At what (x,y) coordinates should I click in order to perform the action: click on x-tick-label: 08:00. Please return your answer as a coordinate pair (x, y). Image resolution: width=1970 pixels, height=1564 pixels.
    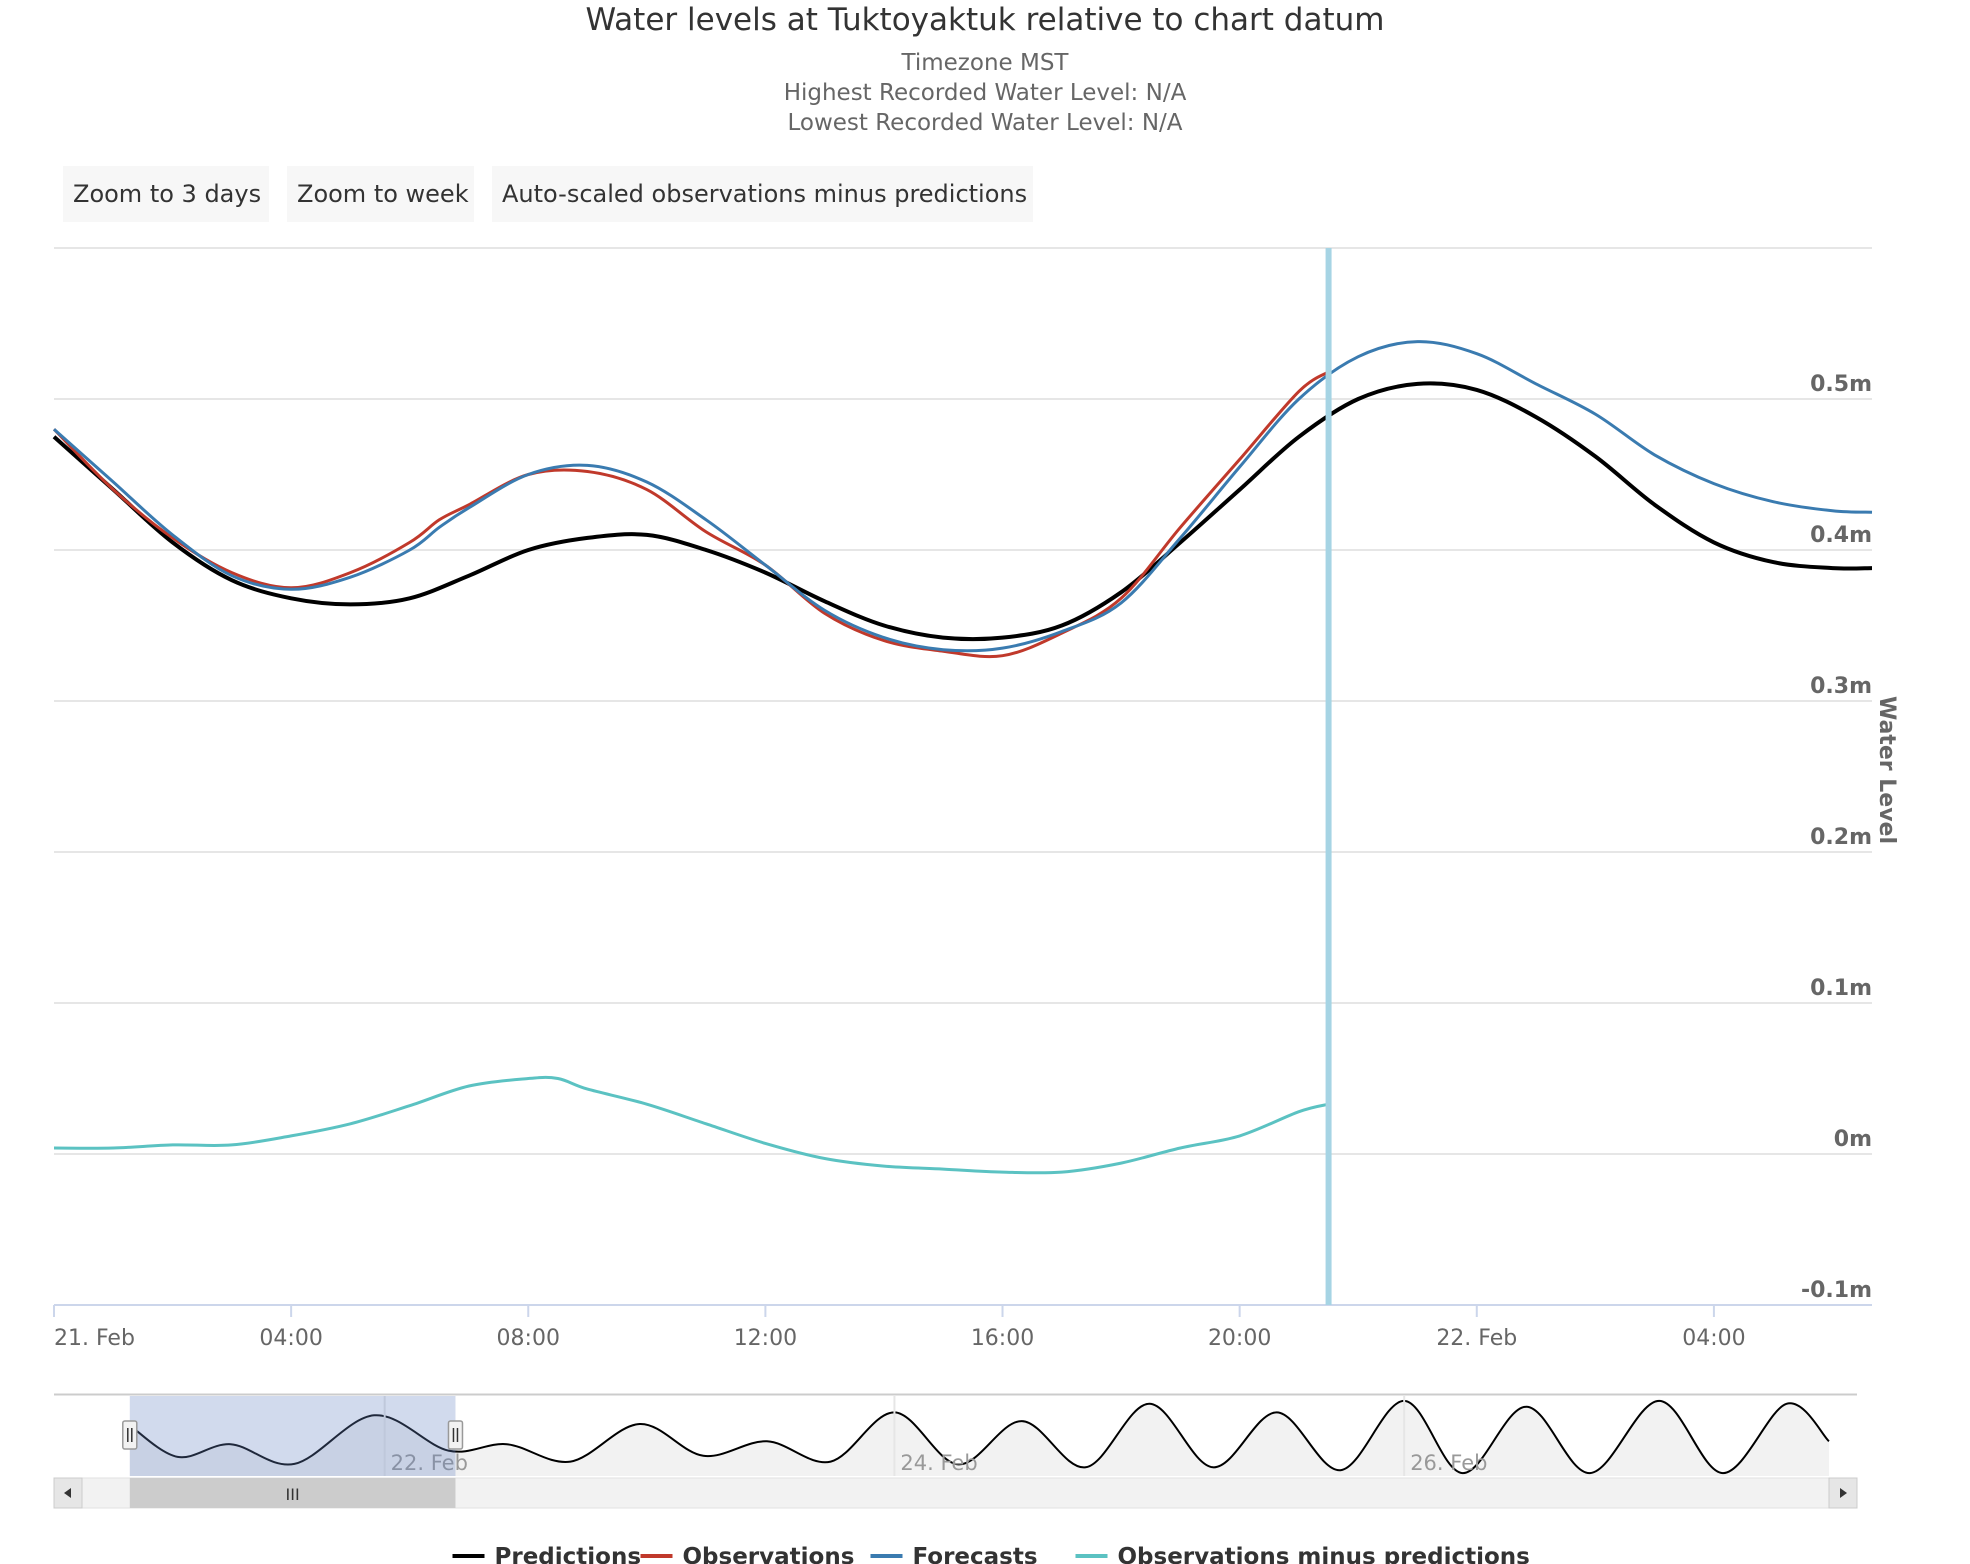
    Looking at the image, I should click on (528, 1338).